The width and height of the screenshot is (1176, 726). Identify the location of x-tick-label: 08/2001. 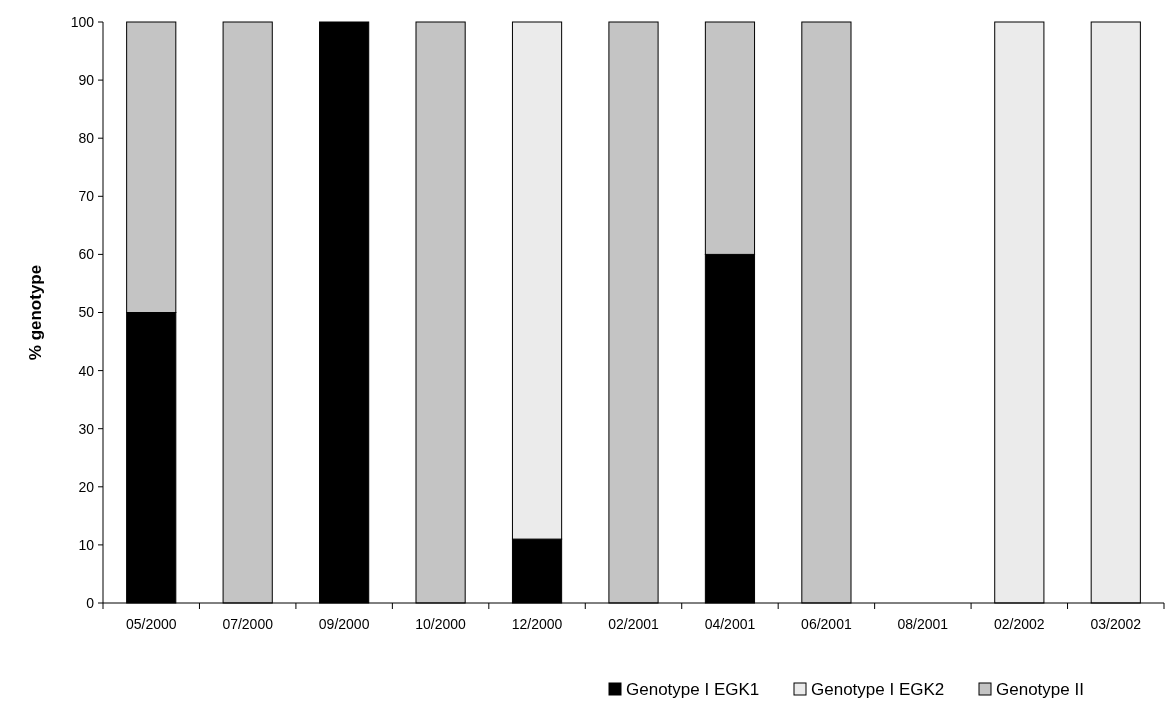
(923, 624).